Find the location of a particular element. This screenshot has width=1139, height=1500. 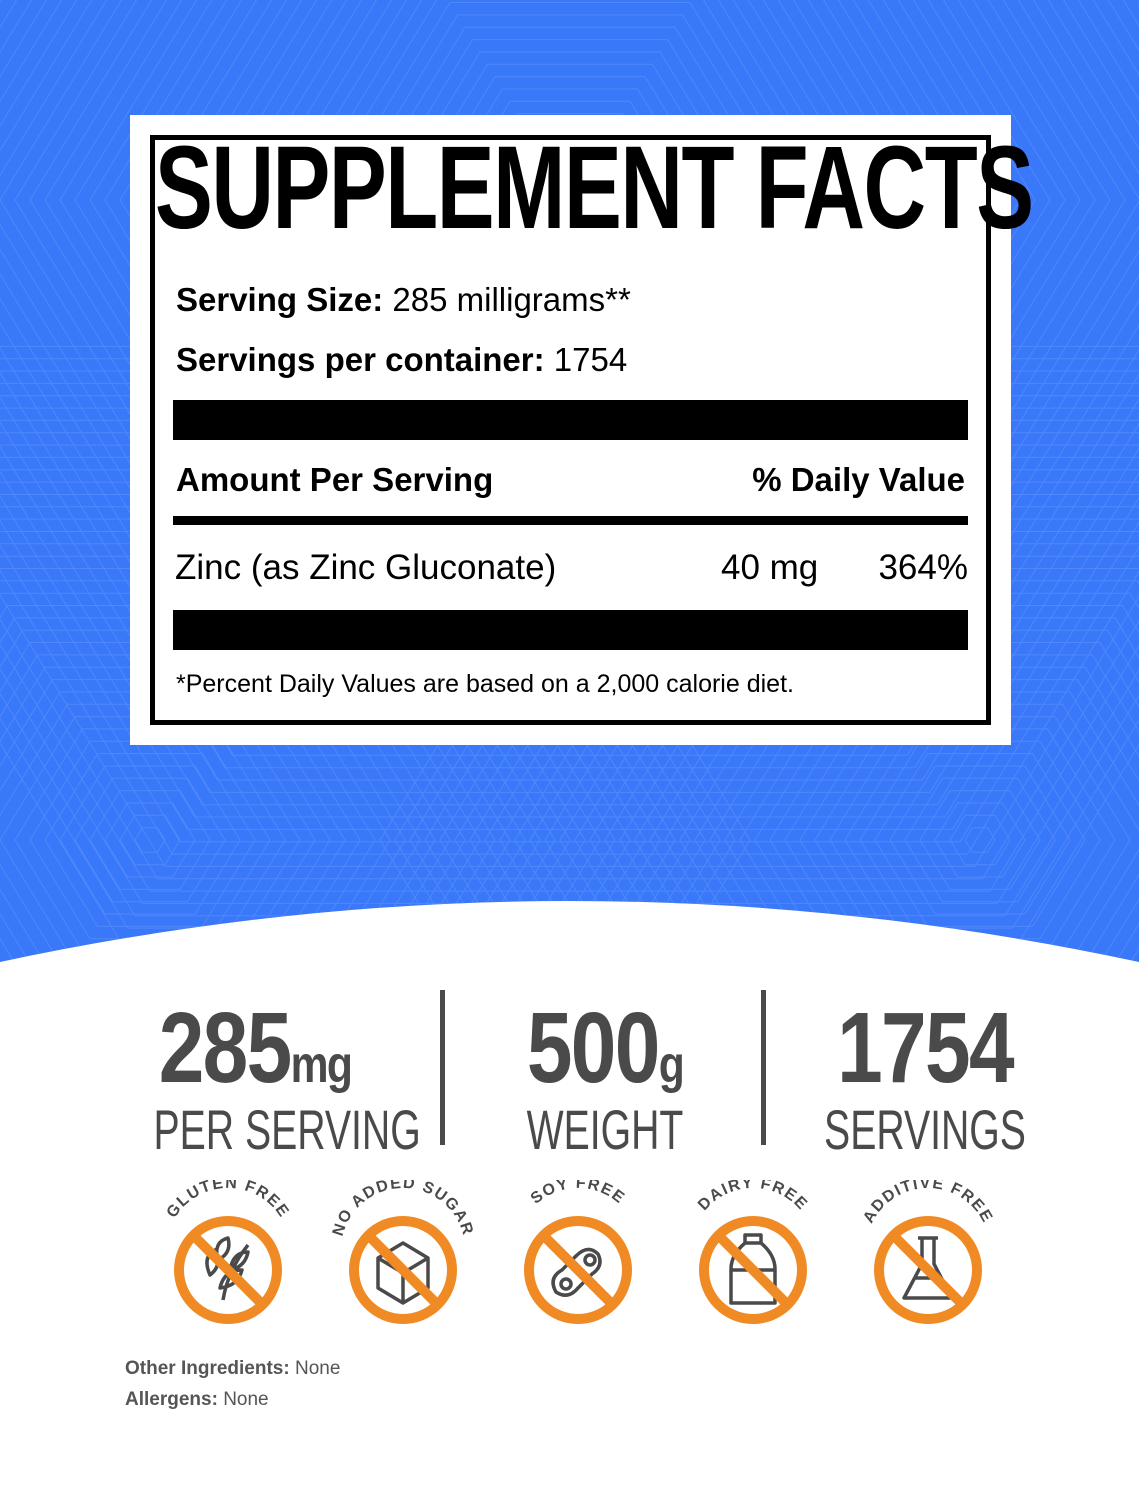

badge-label: DAIRY FREE is located at coordinates (753, 1197).